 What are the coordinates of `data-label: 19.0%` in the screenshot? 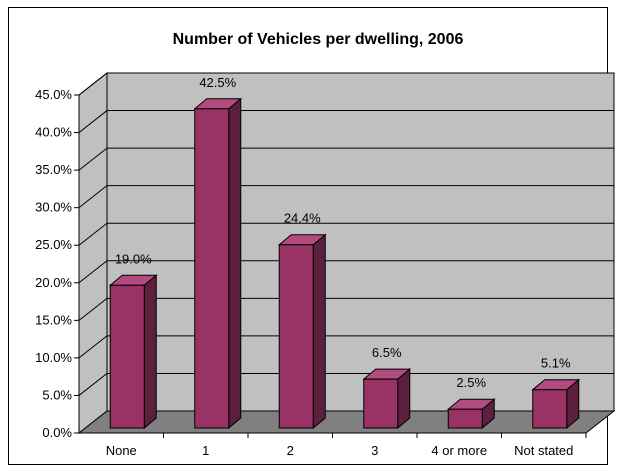 It's located at (133, 258).